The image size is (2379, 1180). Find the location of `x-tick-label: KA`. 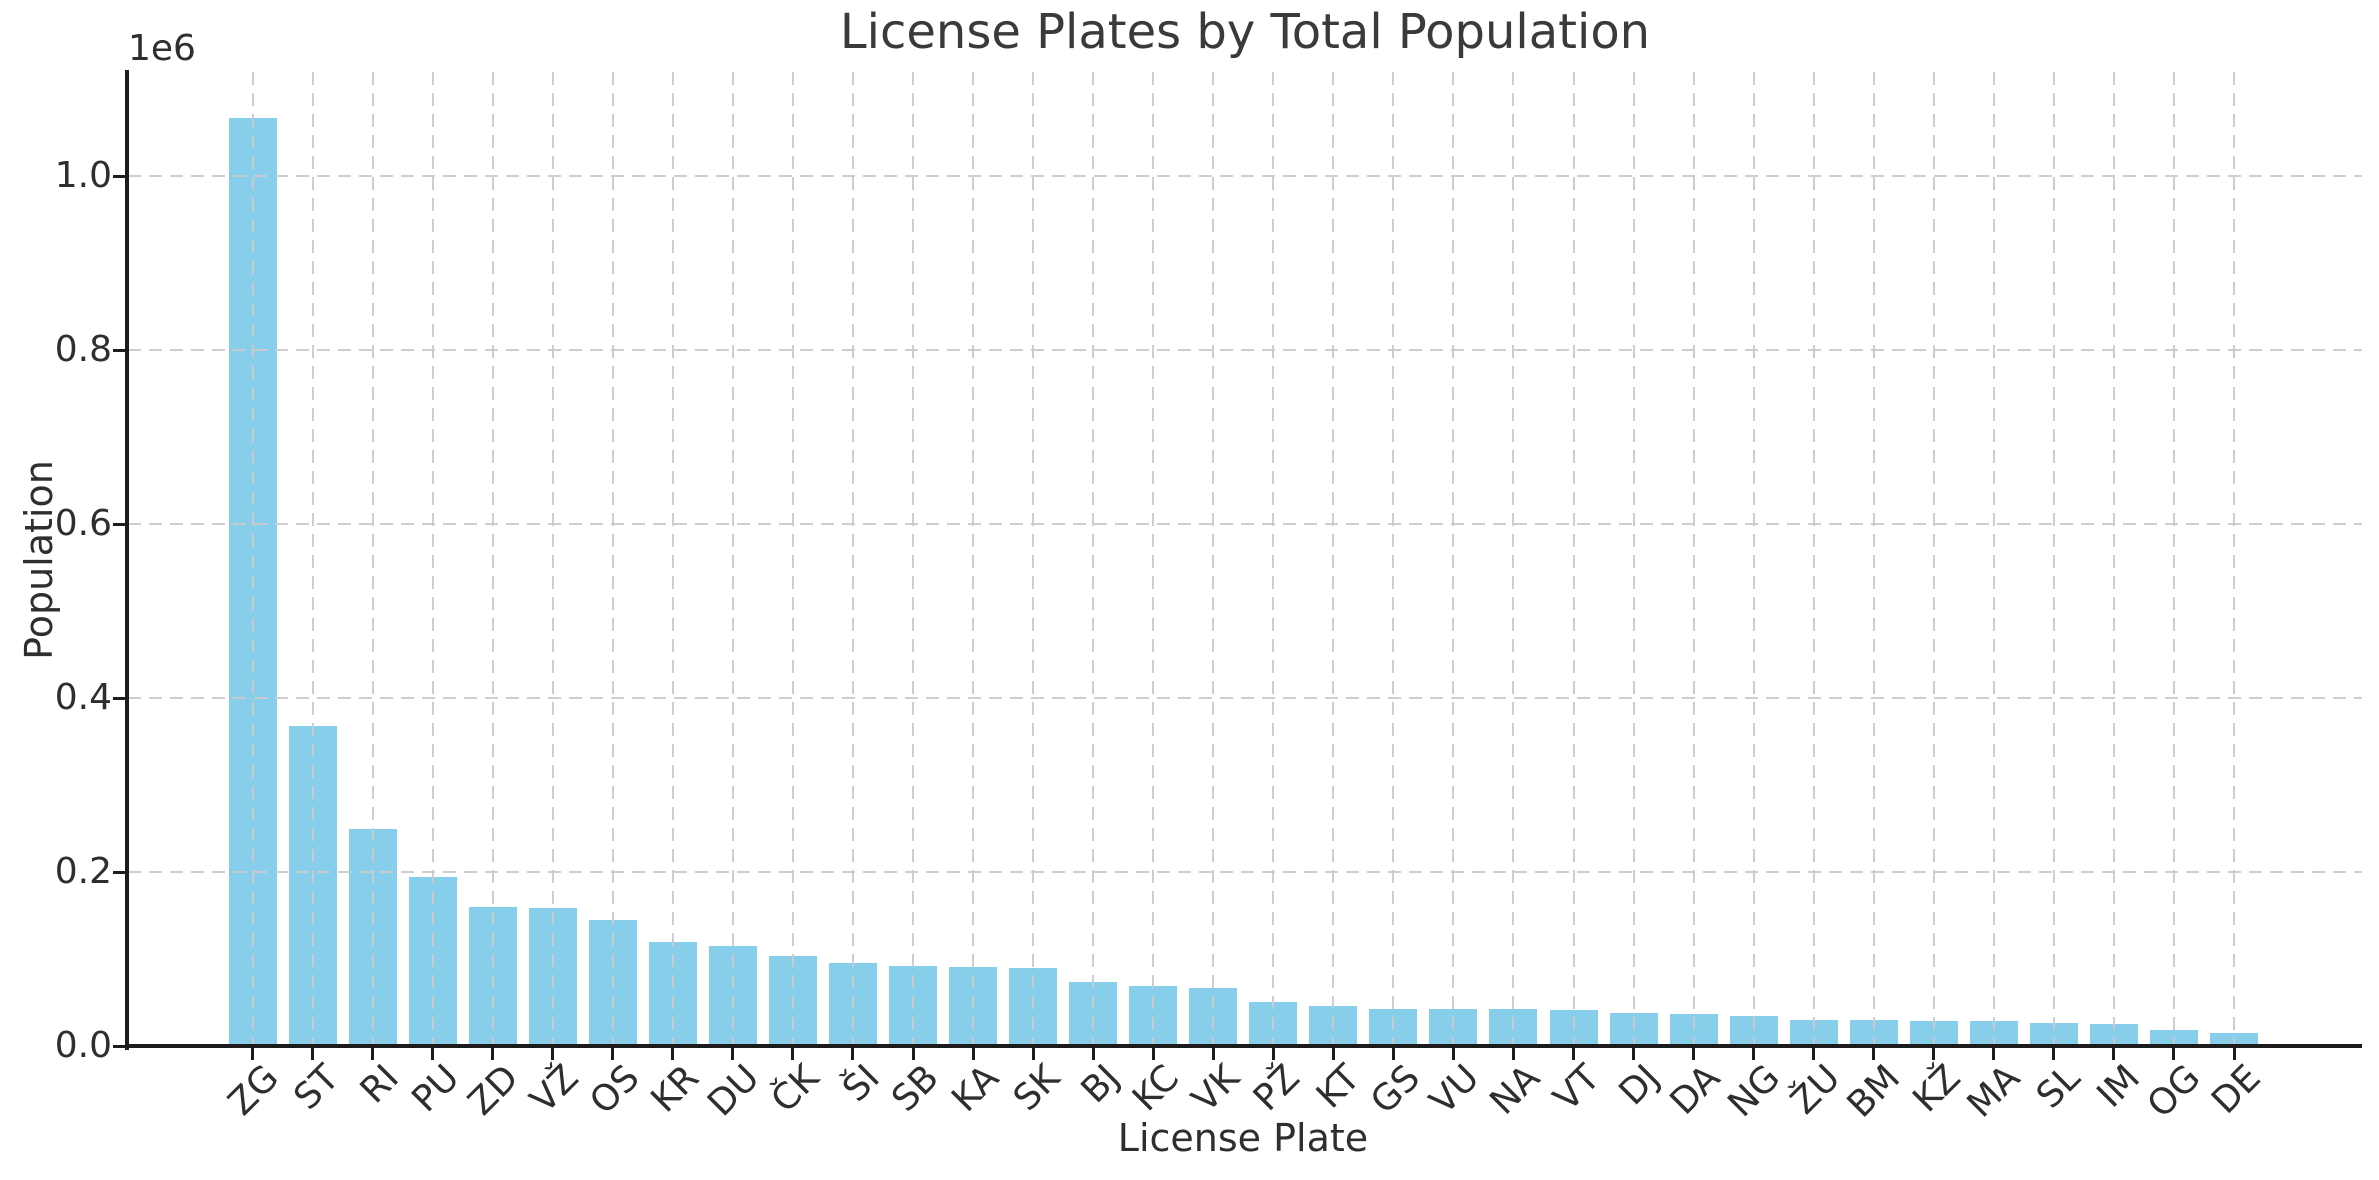

x-tick-label: KA is located at coordinates (976, 1088).